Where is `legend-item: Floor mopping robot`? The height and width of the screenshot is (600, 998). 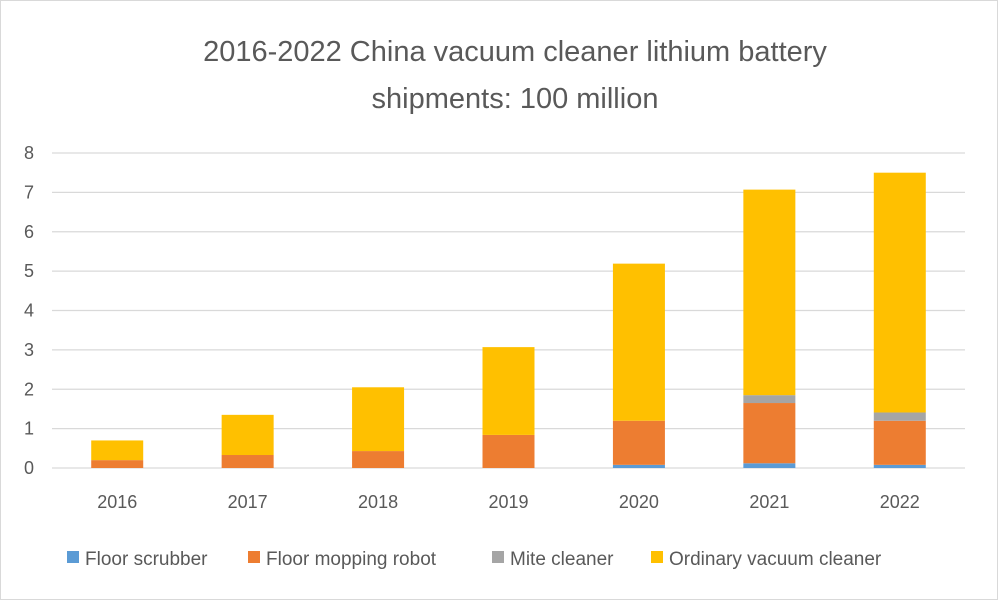
legend-item: Floor mopping robot is located at coordinates (342, 559).